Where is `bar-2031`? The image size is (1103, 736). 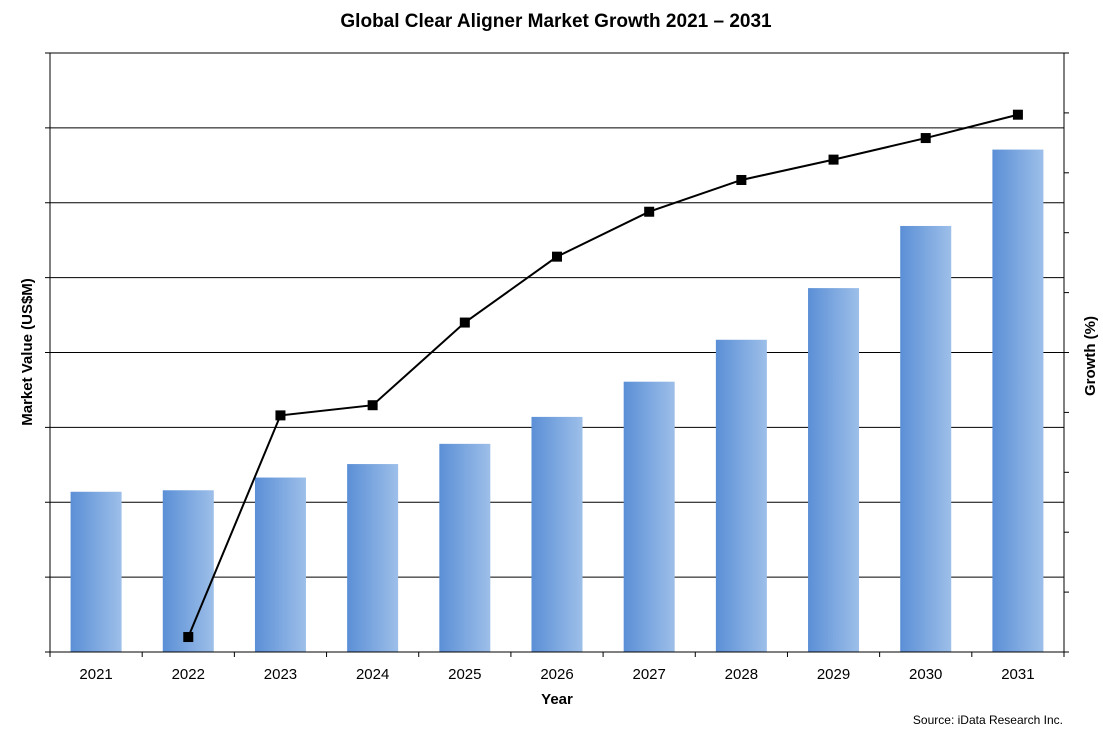 bar-2031 is located at coordinates (1018, 400).